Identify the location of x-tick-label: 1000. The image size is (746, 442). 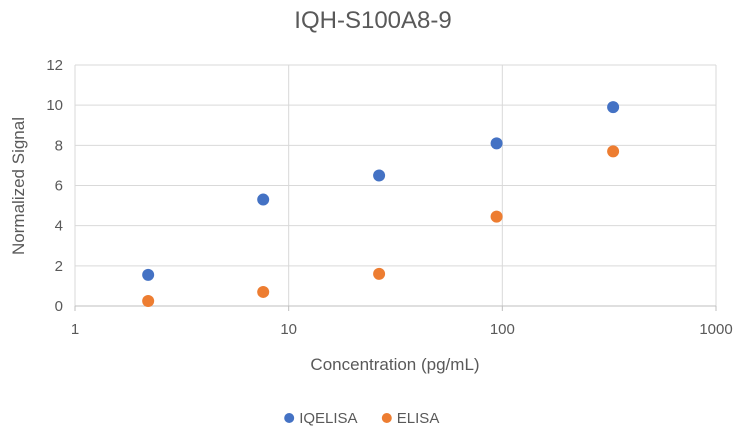
(715, 329).